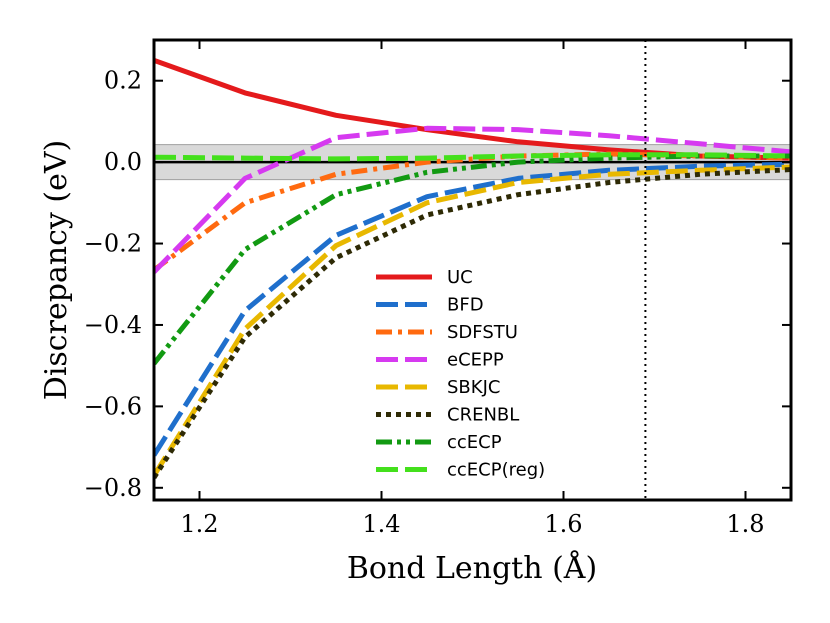 The image size is (830, 623). What do you see at coordinates (482, 332) in the screenshot?
I see `legend-label: SDFSTU` at bounding box center [482, 332].